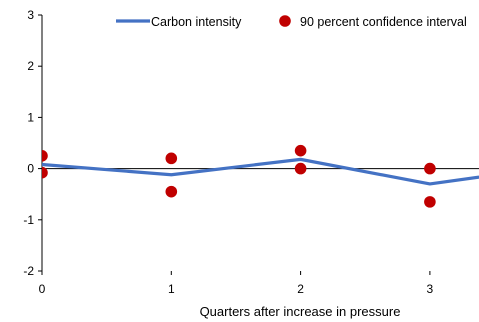 The width and height of the screenshot is (479, 322). I want to click on x-tick-label: 0, so click(42, 289).